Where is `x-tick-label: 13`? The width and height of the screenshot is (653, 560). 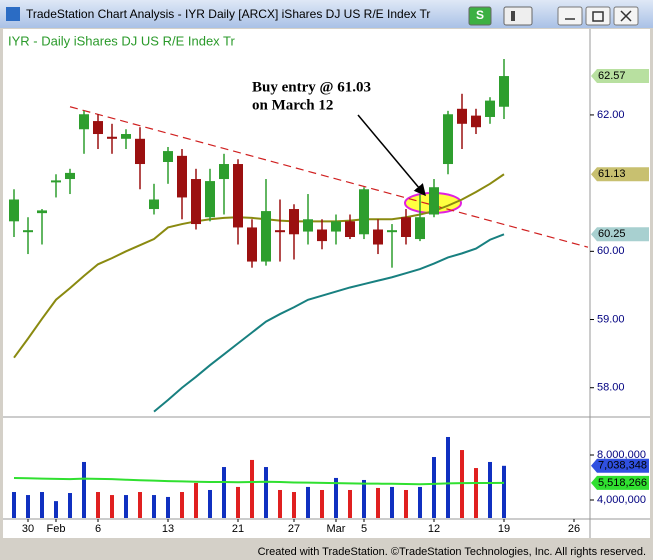
x-tick-label: 13 is located at coordinates (168, 529).